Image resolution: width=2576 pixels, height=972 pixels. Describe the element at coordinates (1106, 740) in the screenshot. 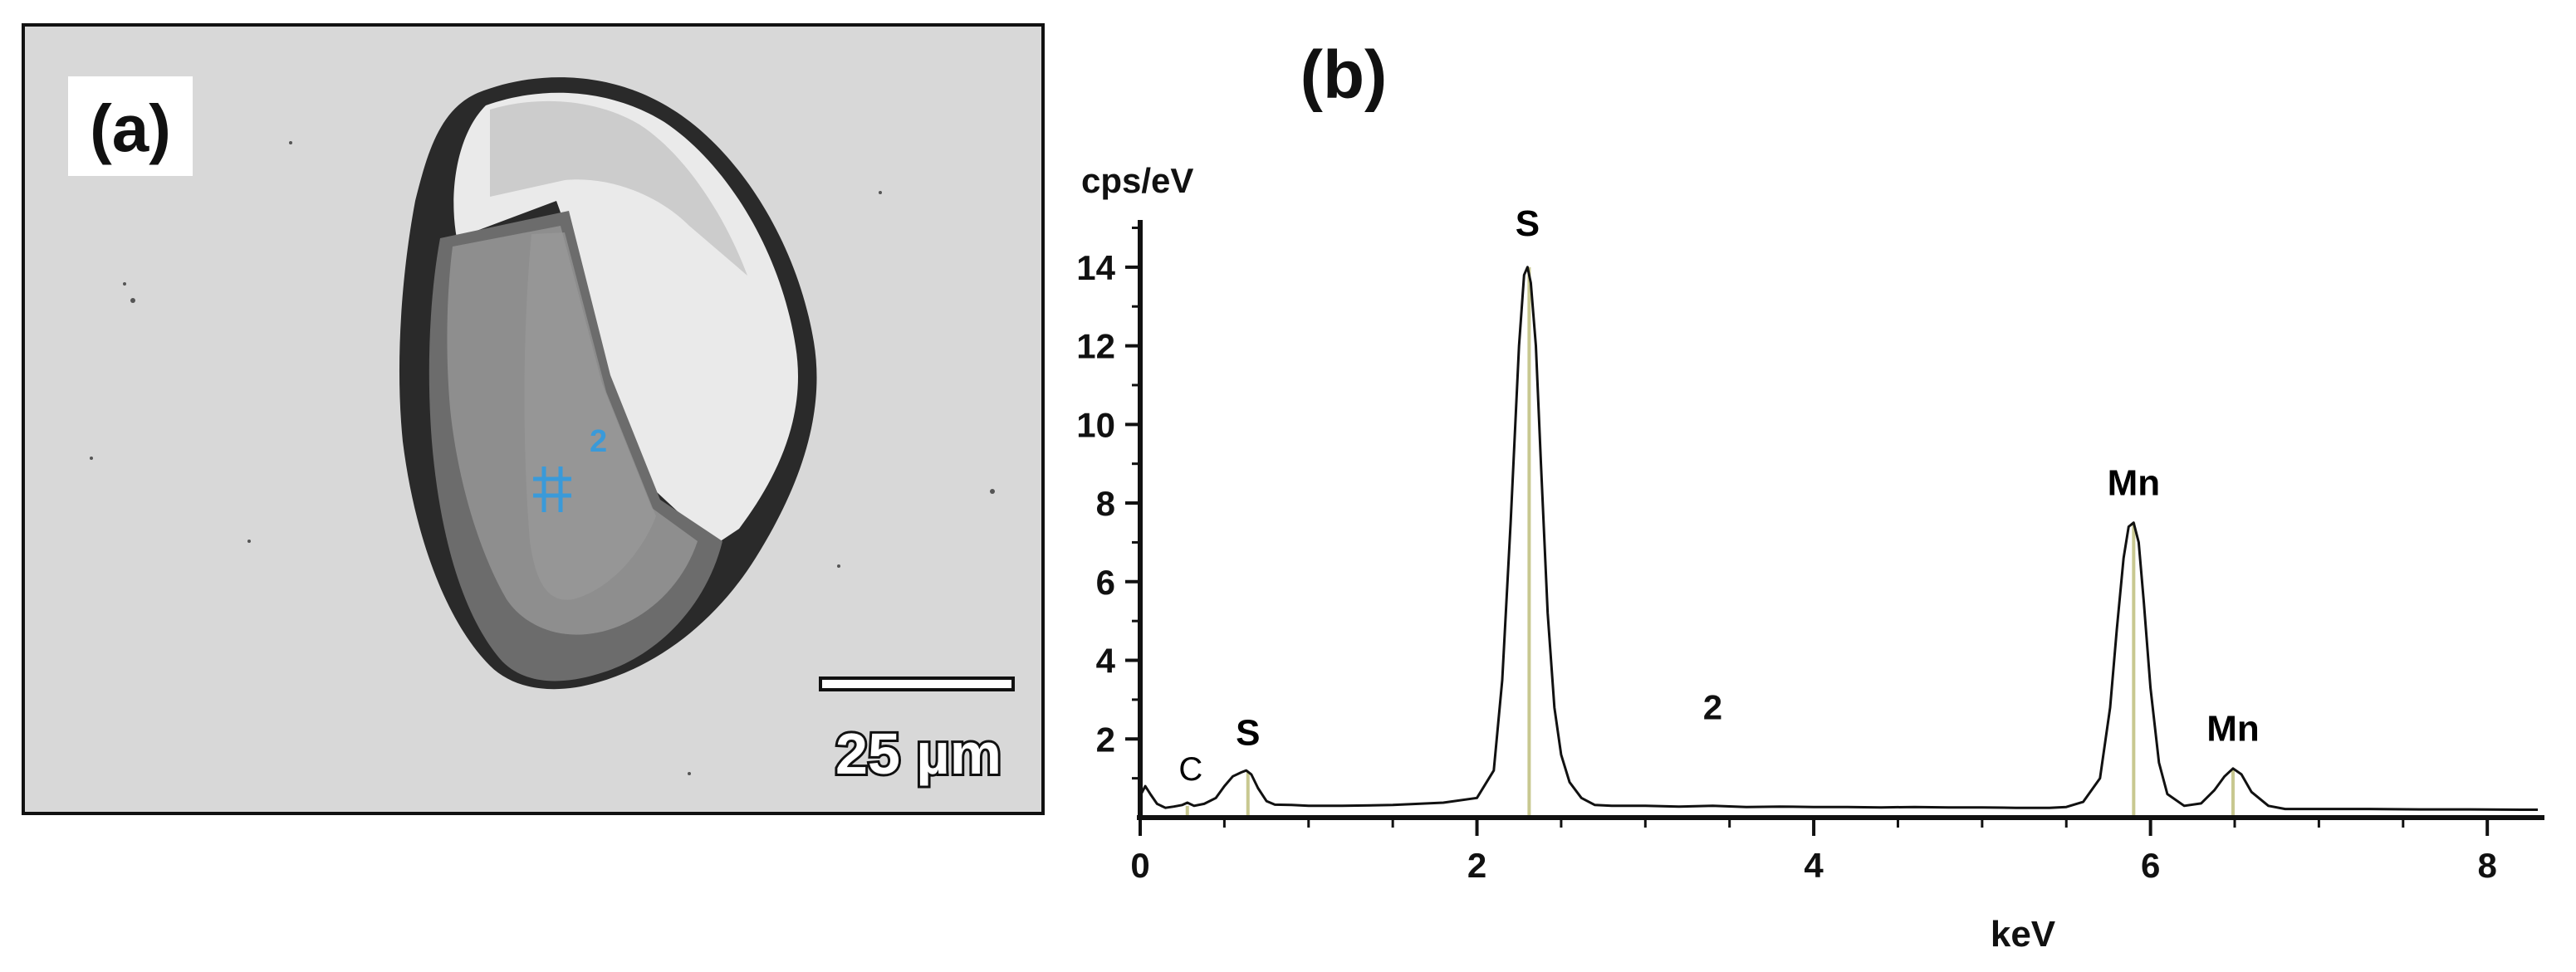

I see `y-tick-label-2: 2` at that location.